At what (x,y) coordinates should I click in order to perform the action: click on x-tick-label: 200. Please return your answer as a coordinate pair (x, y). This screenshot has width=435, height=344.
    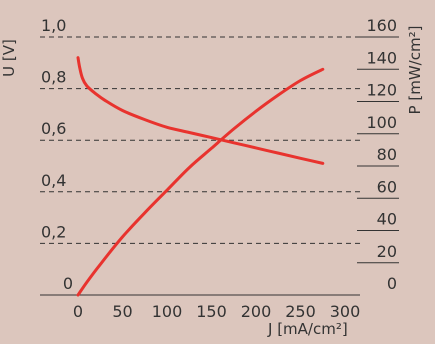
    Looking at the image, I should click on (256, 311).